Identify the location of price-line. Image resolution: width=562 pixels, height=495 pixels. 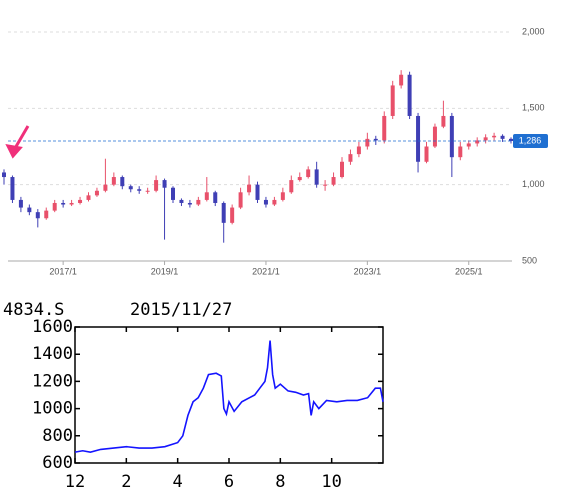
(229, 396).